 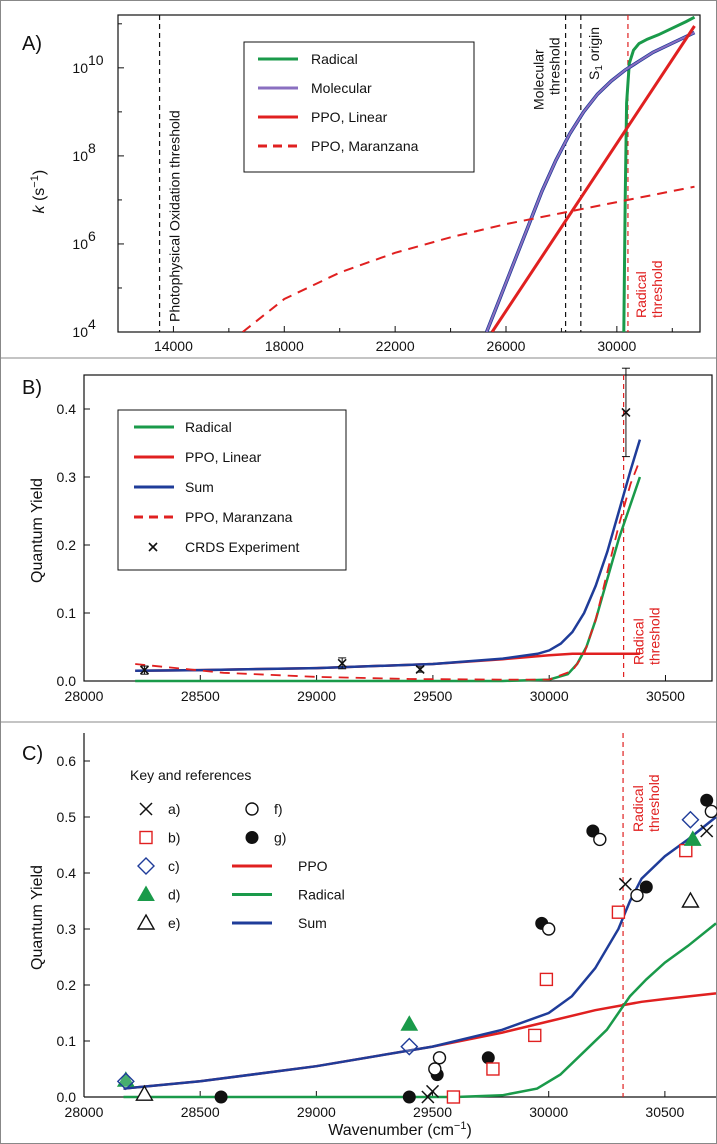 I want to click on series-ppo-maranzana, so click(x=468, y=258).